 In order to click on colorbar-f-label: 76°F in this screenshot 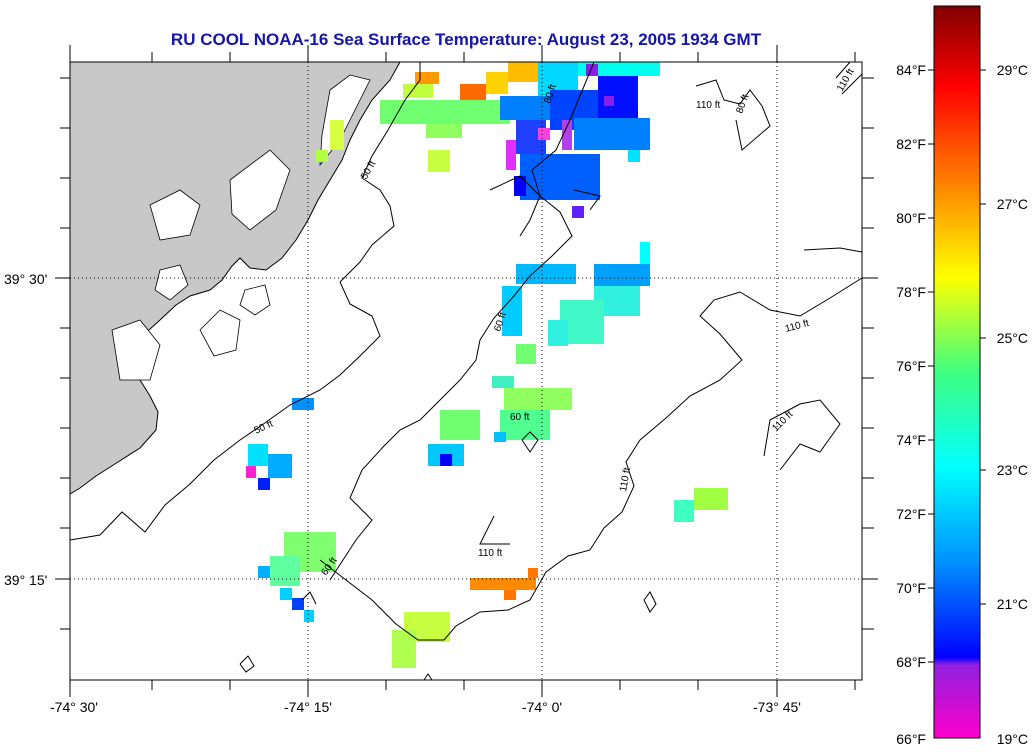, I will do `click(911, 366)`.